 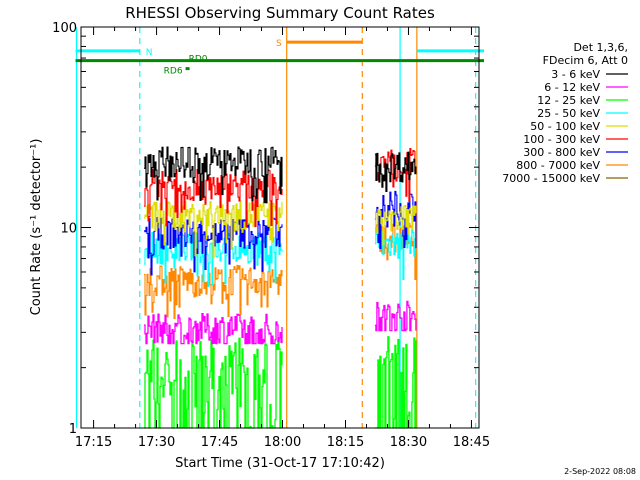 I want to click on x-tick-label-6: 18:45, so click(x=471, y=442).